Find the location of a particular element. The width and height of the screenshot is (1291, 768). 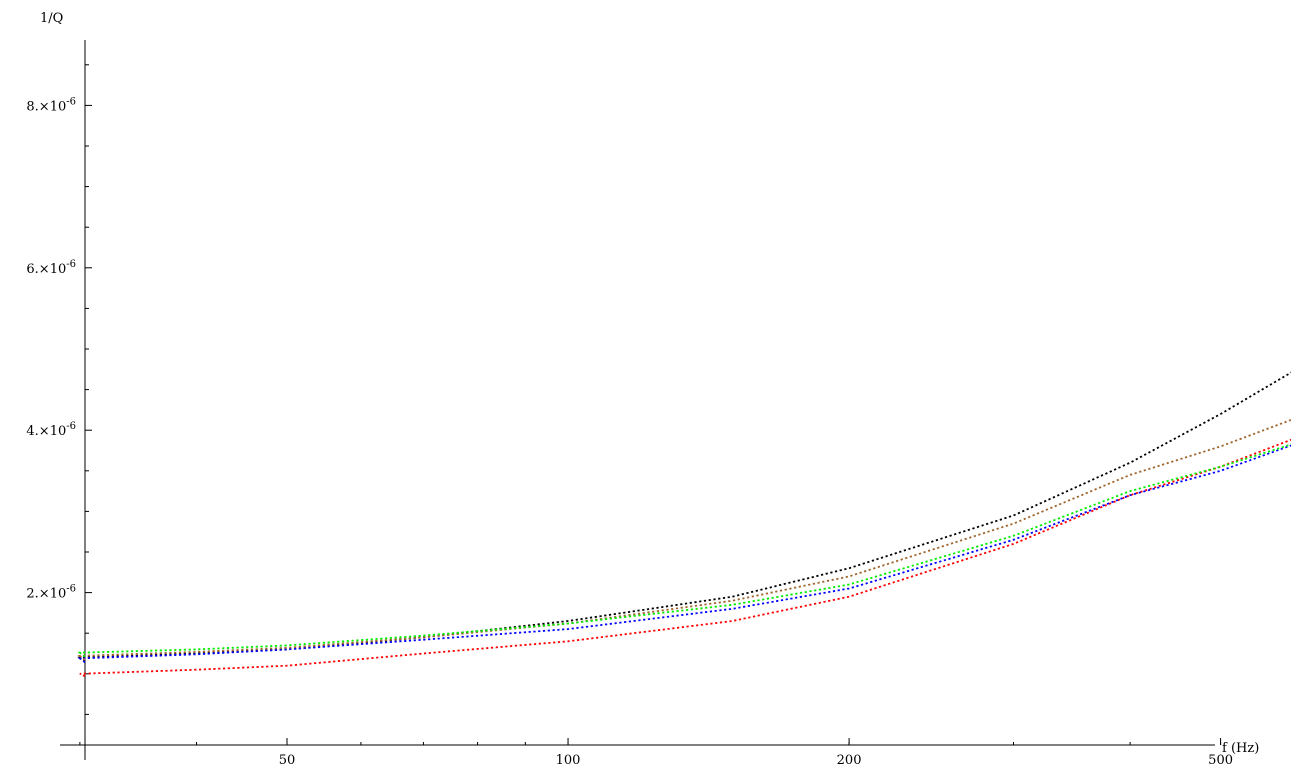

y-tick-label: 4.×10-6 is located at coordinates (51, 430).